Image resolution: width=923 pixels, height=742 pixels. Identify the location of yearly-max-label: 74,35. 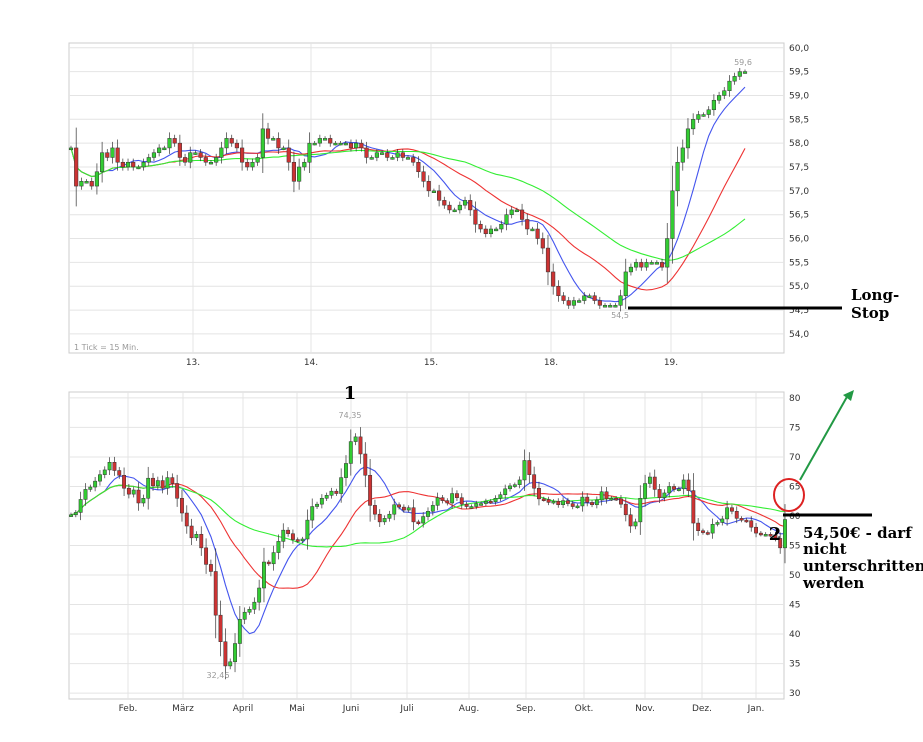
(350, 415).